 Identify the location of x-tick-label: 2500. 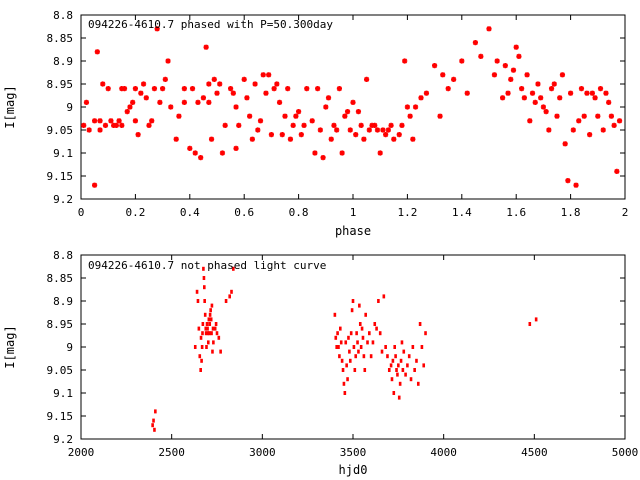
(171, 452).